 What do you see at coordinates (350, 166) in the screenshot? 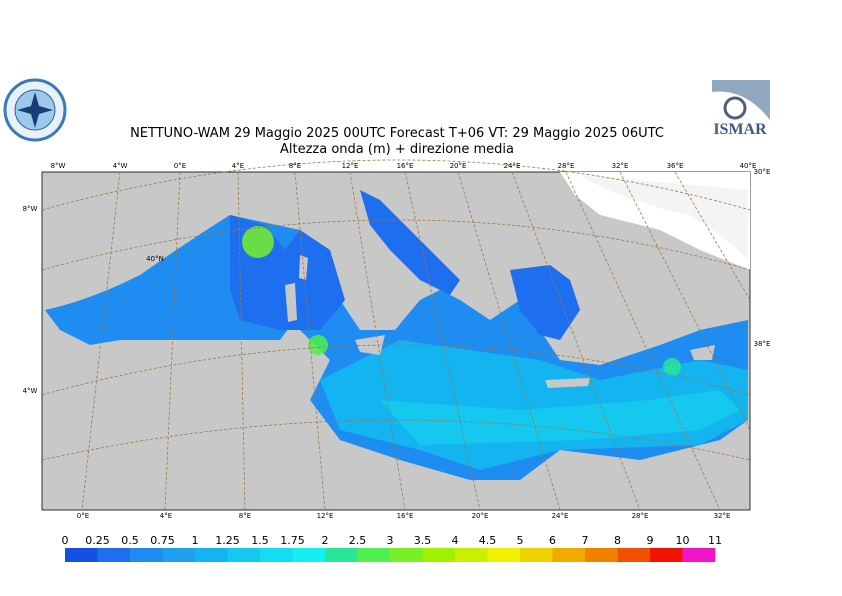
I see `top-label: 12°E` at bounding box center [350, 166].